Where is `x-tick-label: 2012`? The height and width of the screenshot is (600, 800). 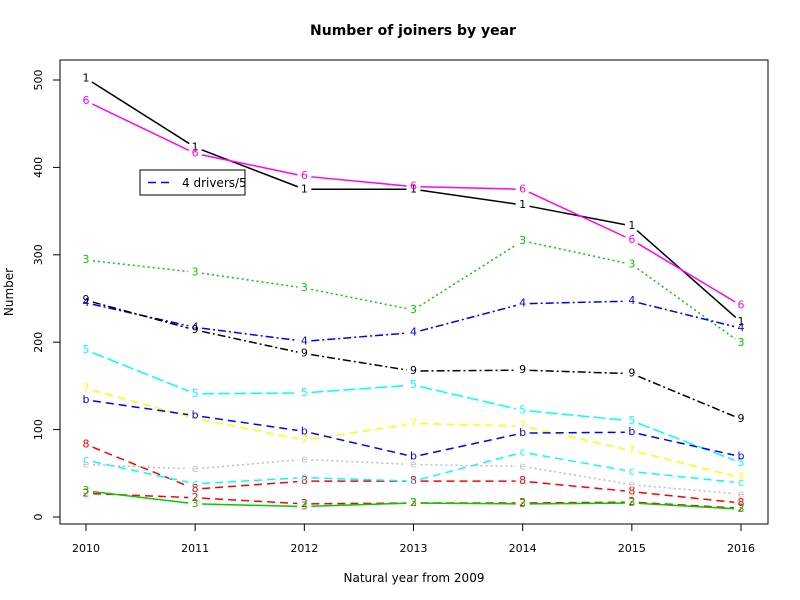
x-tick-label: 2012 is located at coordinates (304, 548).